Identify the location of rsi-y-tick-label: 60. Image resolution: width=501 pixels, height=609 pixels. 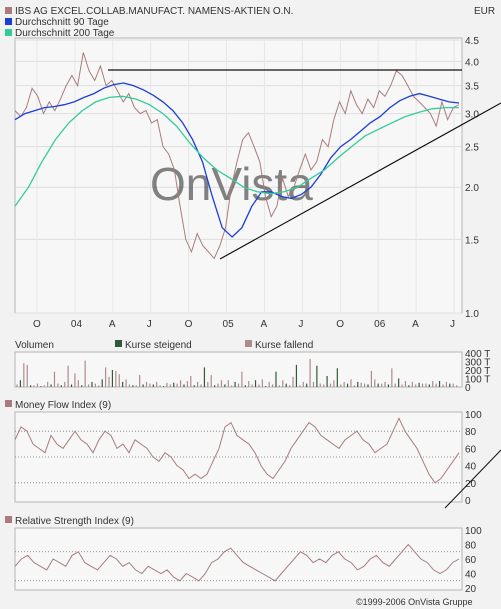
(471, 560).